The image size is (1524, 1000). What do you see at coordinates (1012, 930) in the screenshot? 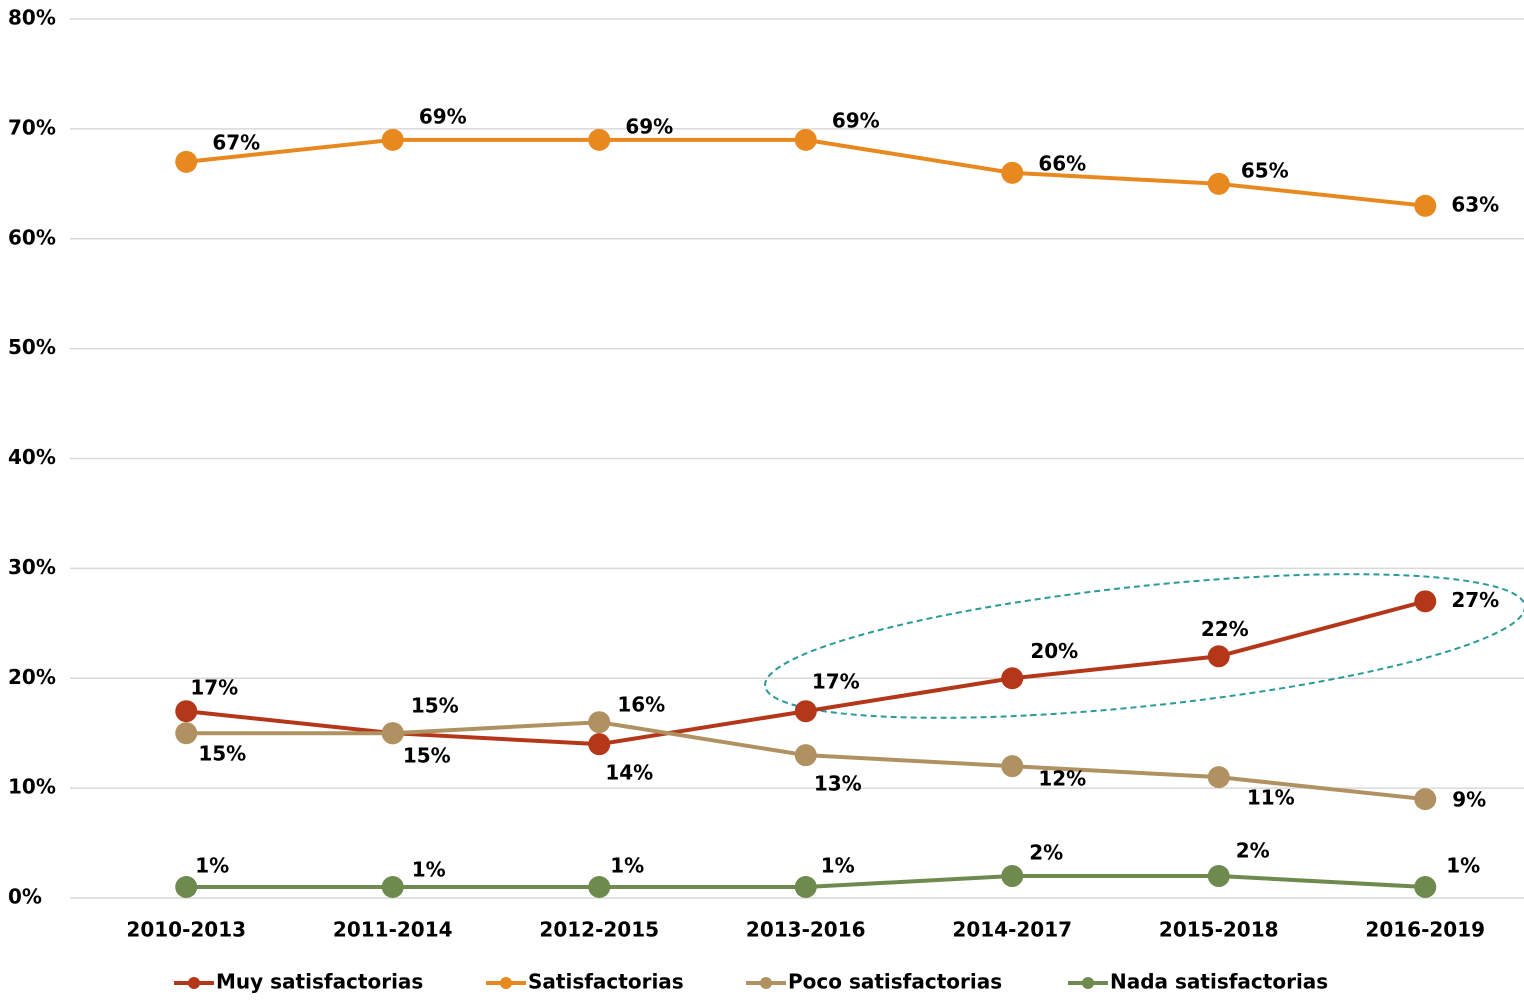
I see `x-tick-label: 2014-2017` at bounding box center [1012, 930].